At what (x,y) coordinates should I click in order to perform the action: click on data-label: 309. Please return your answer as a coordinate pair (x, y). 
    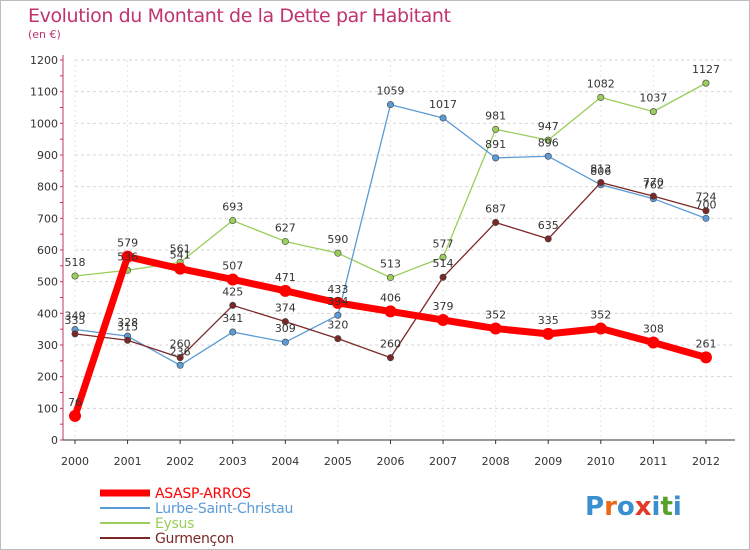
    Looking at the image, I should click on (285, 328).